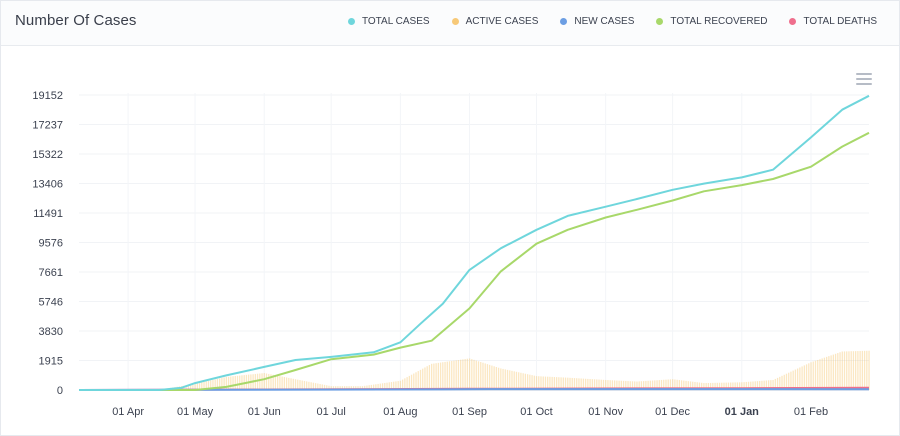  Describe the element at coordinates (494, 21) in the screenshot. I see `legend-item-active-cases: ACTIVE CASES` at that location.